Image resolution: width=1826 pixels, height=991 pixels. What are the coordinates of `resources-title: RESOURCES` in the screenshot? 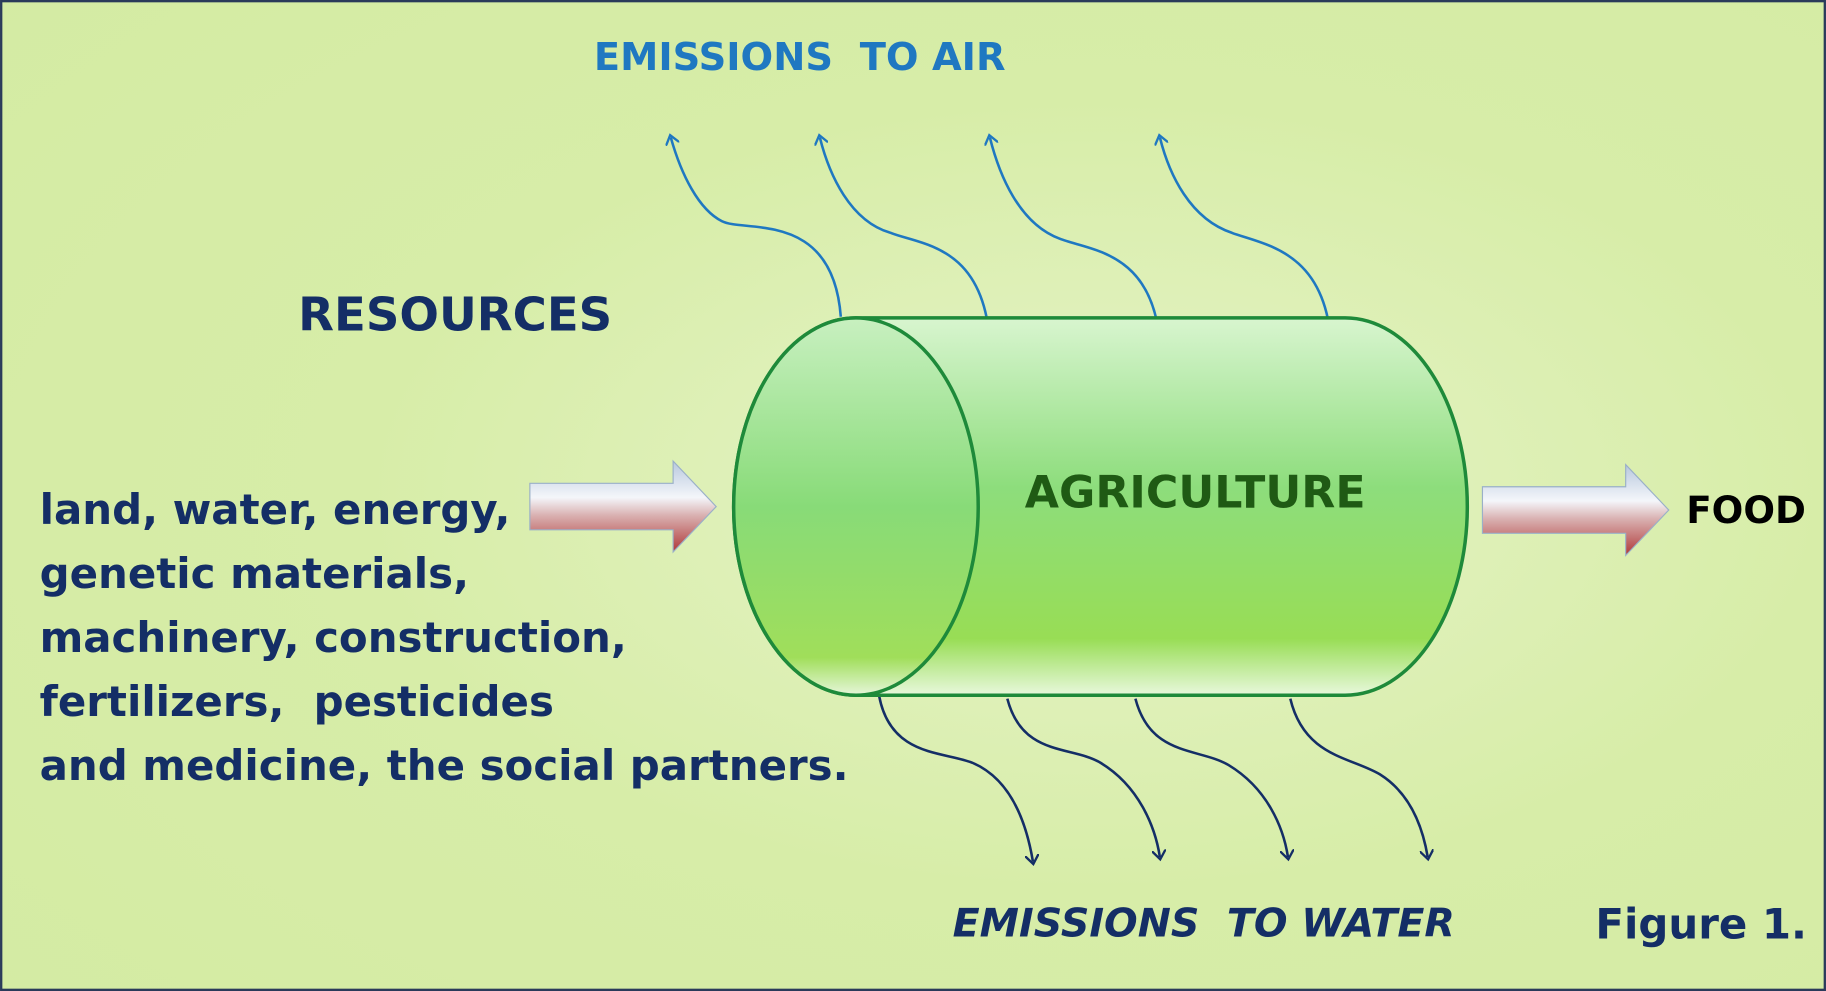 It's located at (455, 315).